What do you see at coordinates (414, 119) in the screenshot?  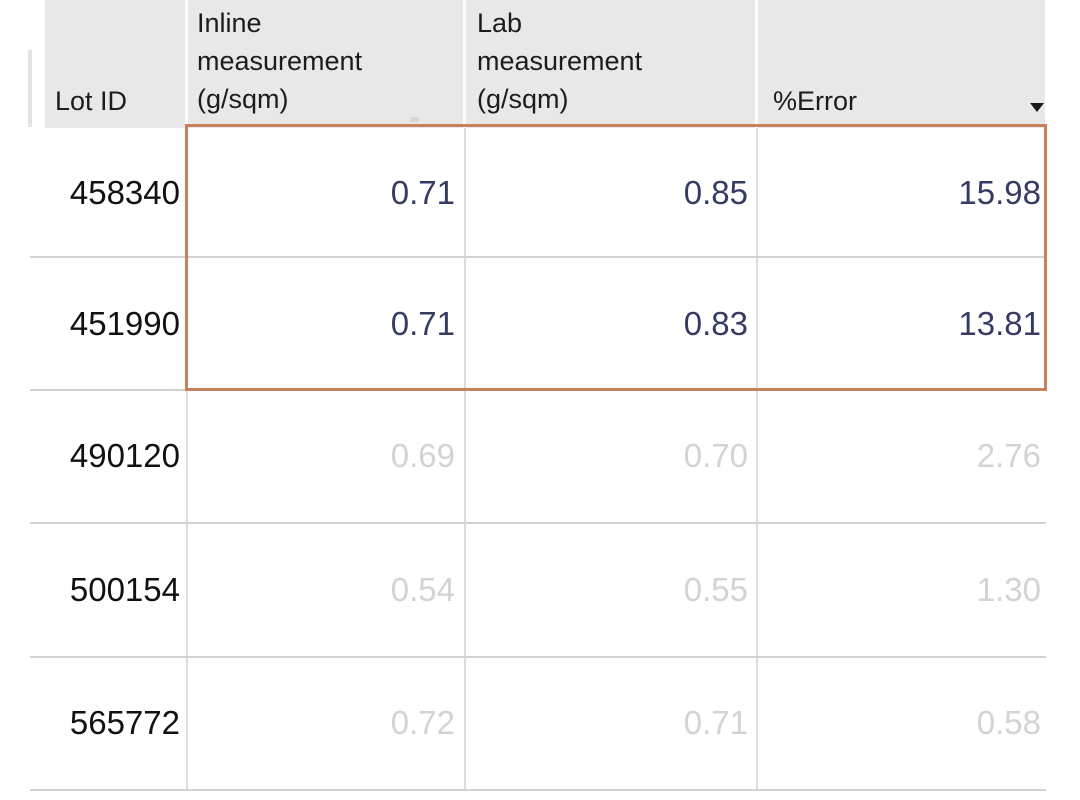 I see `faded-sort-indicator-icon` at bounding box center [414, 119].